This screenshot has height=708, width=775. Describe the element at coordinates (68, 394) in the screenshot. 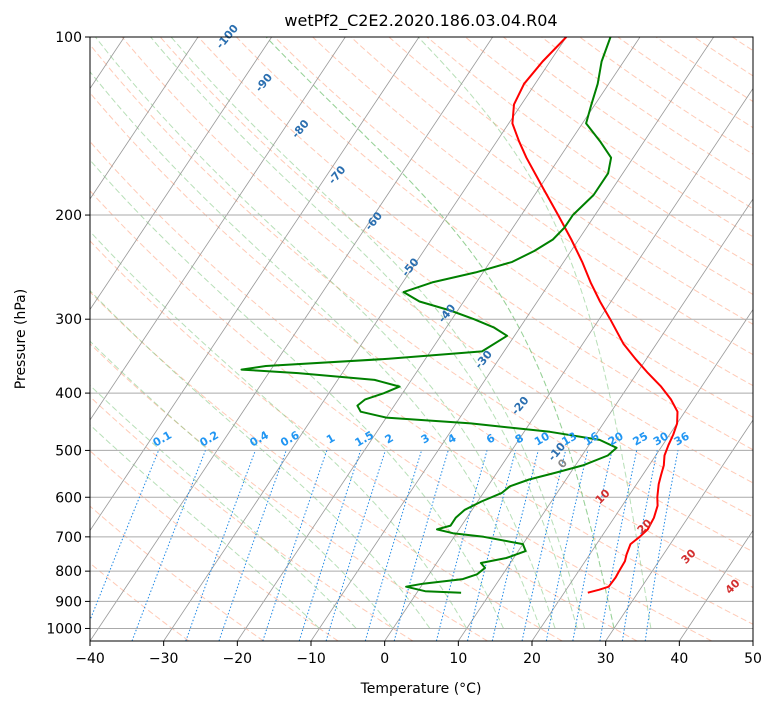

I see `y-tick-label: 400` at that location.